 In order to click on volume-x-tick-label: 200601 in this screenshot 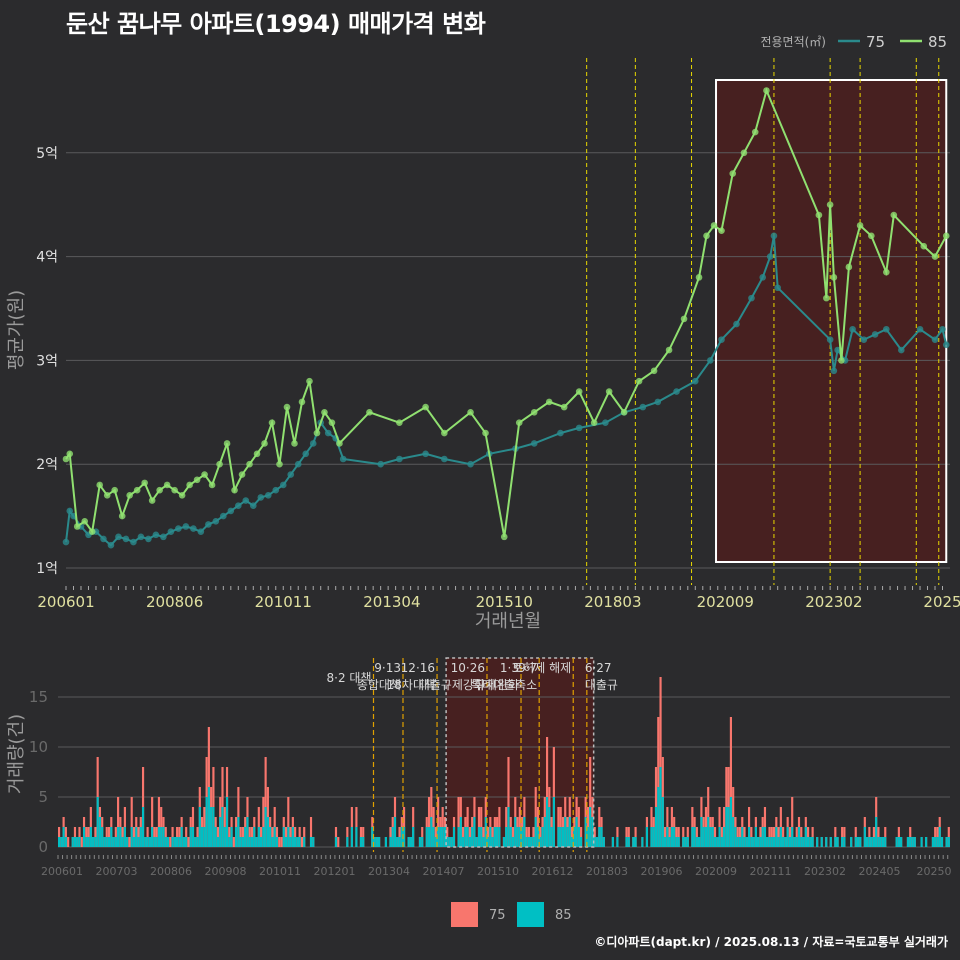, I will do `click(62, 871)`.